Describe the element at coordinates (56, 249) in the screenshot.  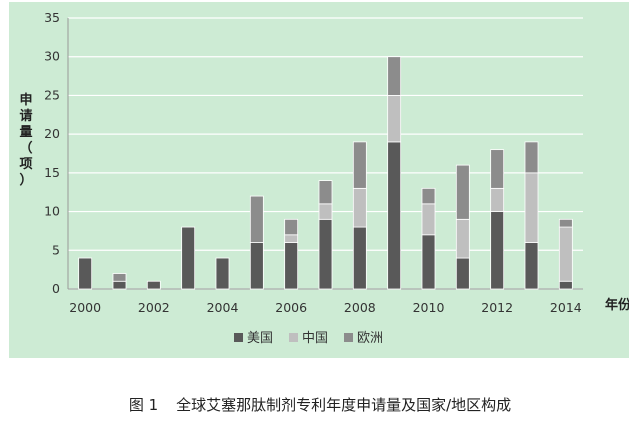
I see `y-tick-label: 5` at that location.